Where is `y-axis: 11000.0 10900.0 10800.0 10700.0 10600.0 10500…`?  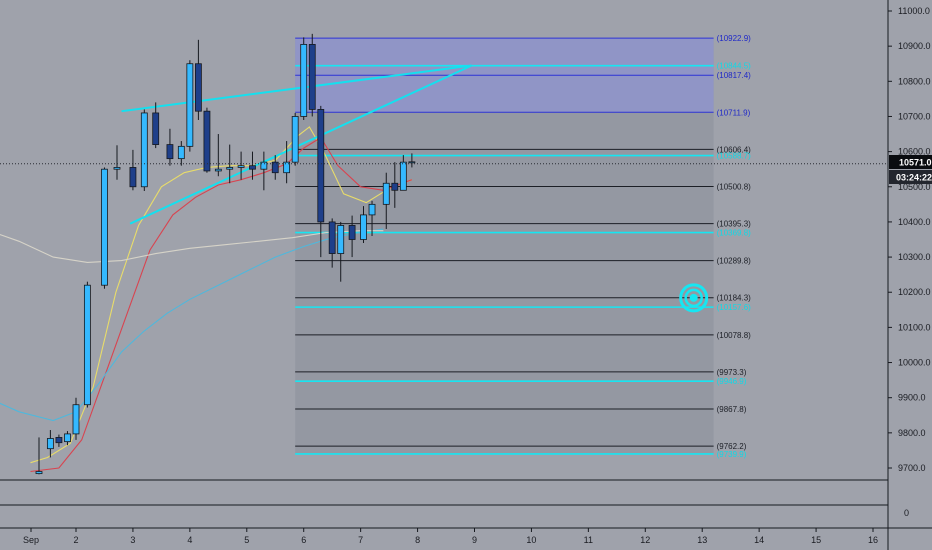
y-axis: 11000.0 10900.0 10800.0 10700.0 10600.0 10500… is located at coordinates (909, 275).